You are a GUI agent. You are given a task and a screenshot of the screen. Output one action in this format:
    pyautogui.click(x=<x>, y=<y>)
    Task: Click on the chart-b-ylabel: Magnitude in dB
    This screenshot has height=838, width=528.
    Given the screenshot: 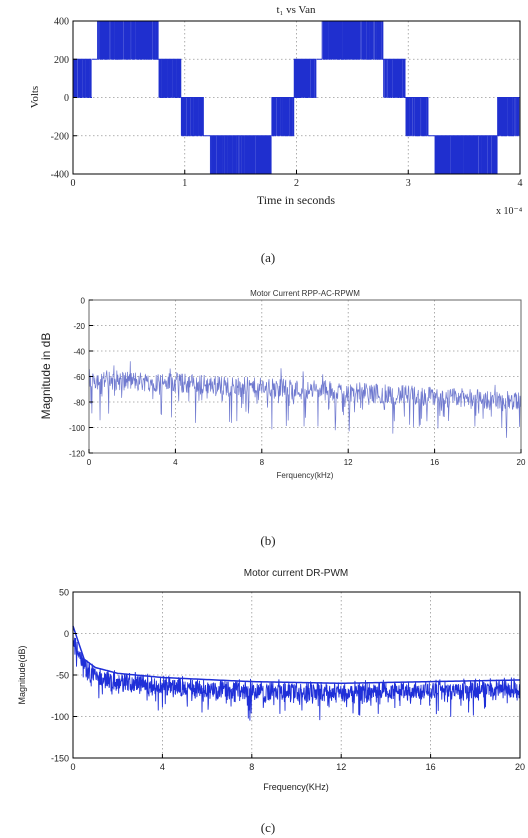 What is the action you would take?
    pyautogui.click(x=46, y=376)
    